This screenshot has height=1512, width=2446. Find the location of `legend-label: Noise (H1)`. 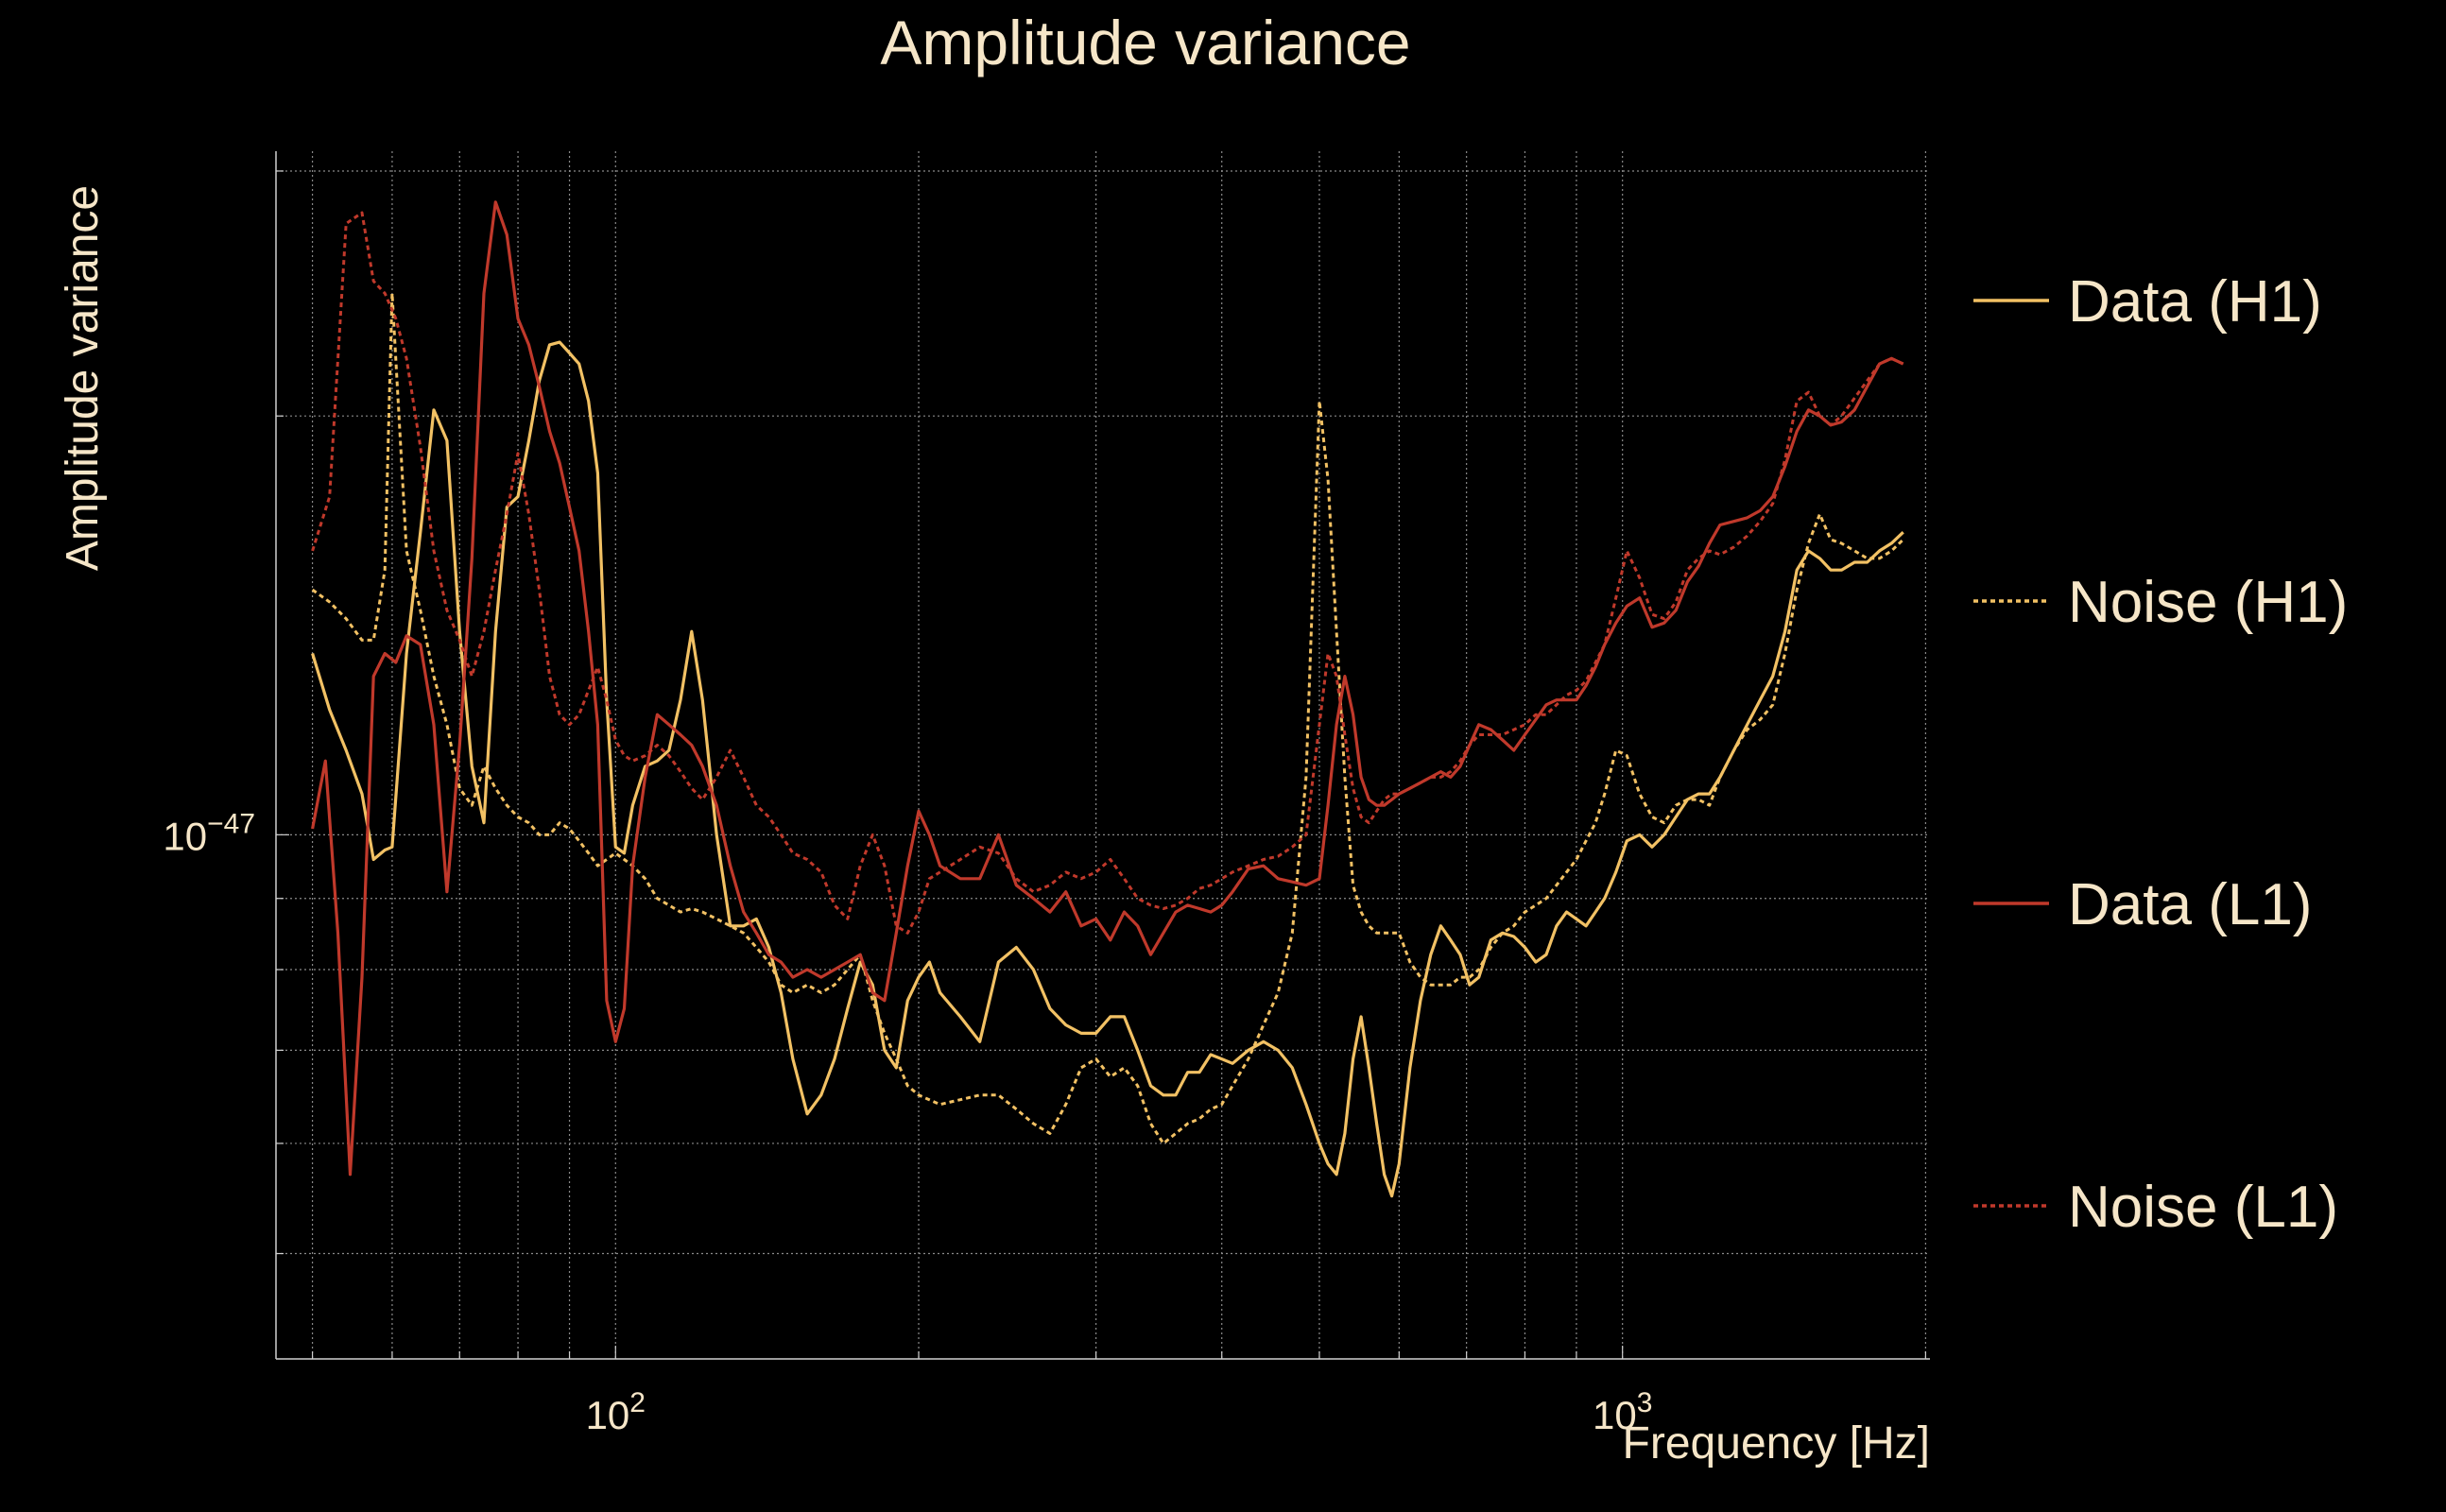

legend-label: Noise (H1) is located at coordinates (2208, 602).